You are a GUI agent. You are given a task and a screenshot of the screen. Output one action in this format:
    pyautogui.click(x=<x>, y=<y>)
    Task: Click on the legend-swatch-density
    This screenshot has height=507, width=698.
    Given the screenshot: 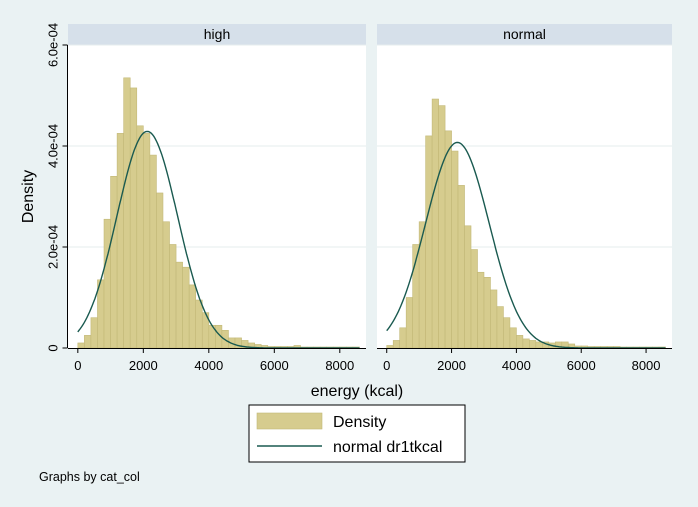 What is the action you would take?
    pyautogui.click(x=289, y=421)
    